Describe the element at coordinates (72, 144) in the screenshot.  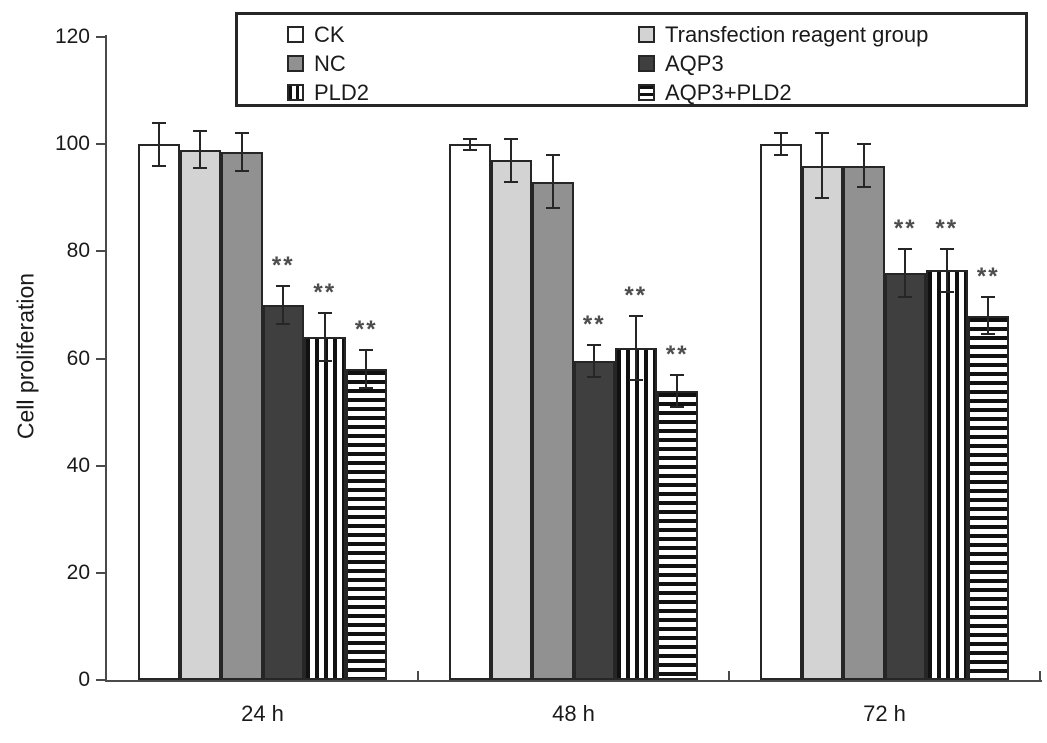
I see `y-tick-label: 100` at that location.